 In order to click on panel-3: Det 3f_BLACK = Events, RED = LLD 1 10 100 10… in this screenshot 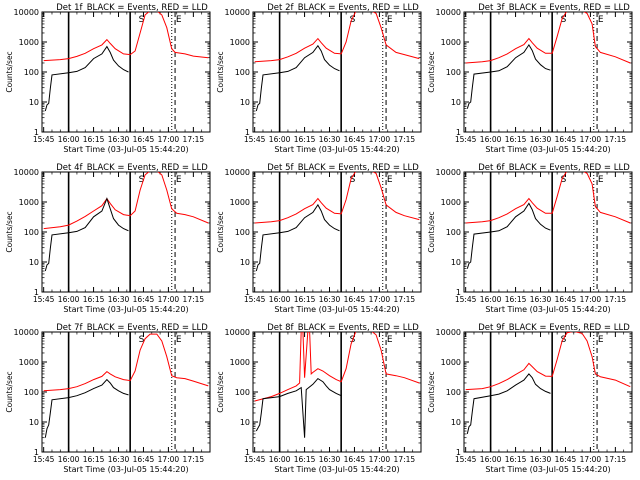, I will do `click(530, 78)`.